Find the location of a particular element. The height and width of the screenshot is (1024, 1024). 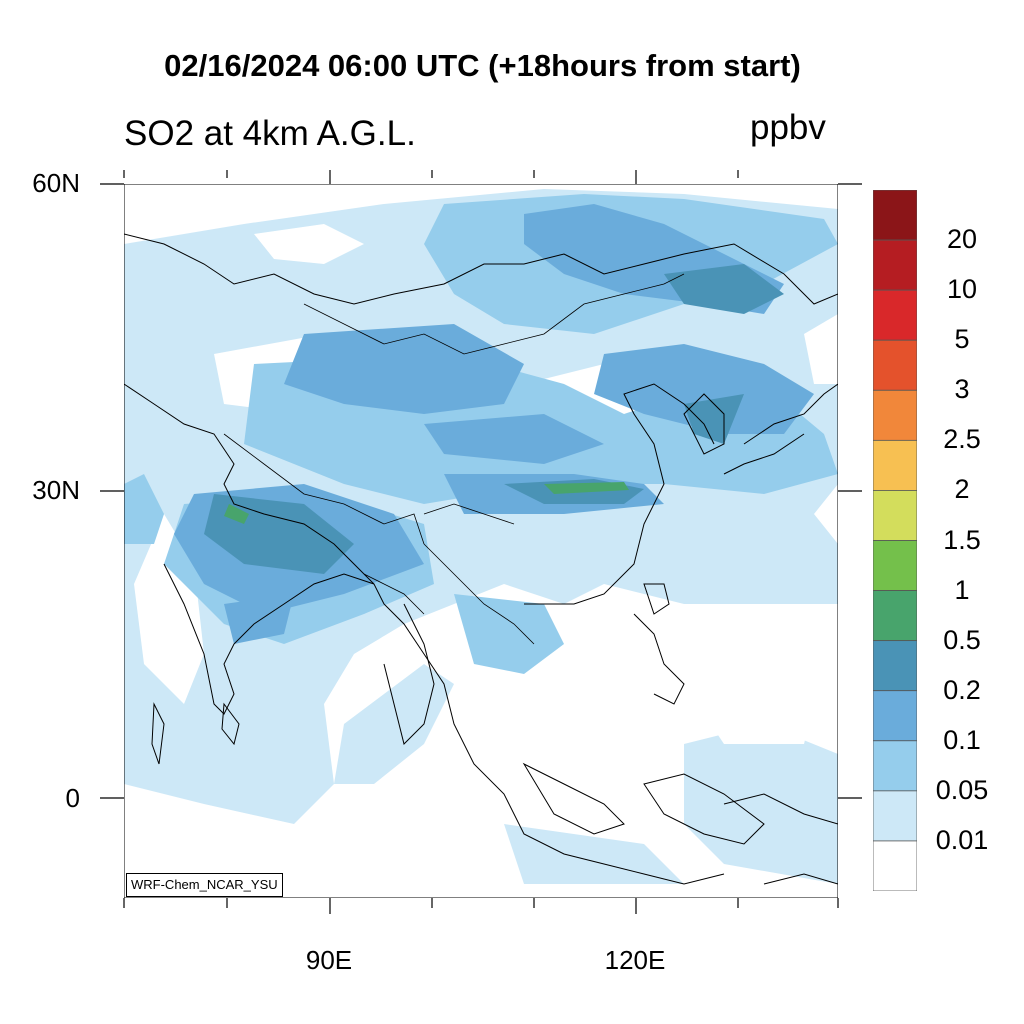

lon-label-120e: 120E is located at coordinates (635, 960).